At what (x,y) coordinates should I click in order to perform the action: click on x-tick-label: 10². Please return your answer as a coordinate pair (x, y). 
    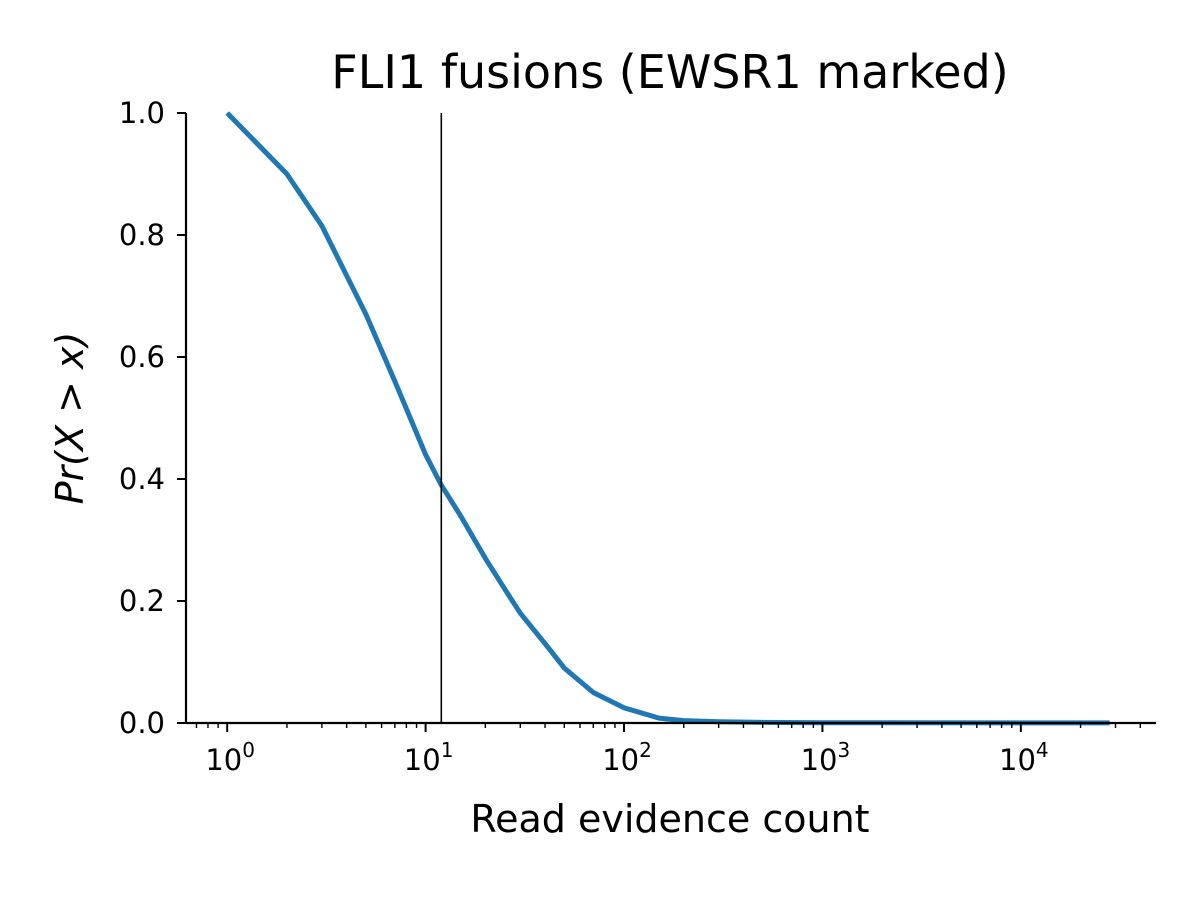
    Looking at the image, I should click on (627, 757).